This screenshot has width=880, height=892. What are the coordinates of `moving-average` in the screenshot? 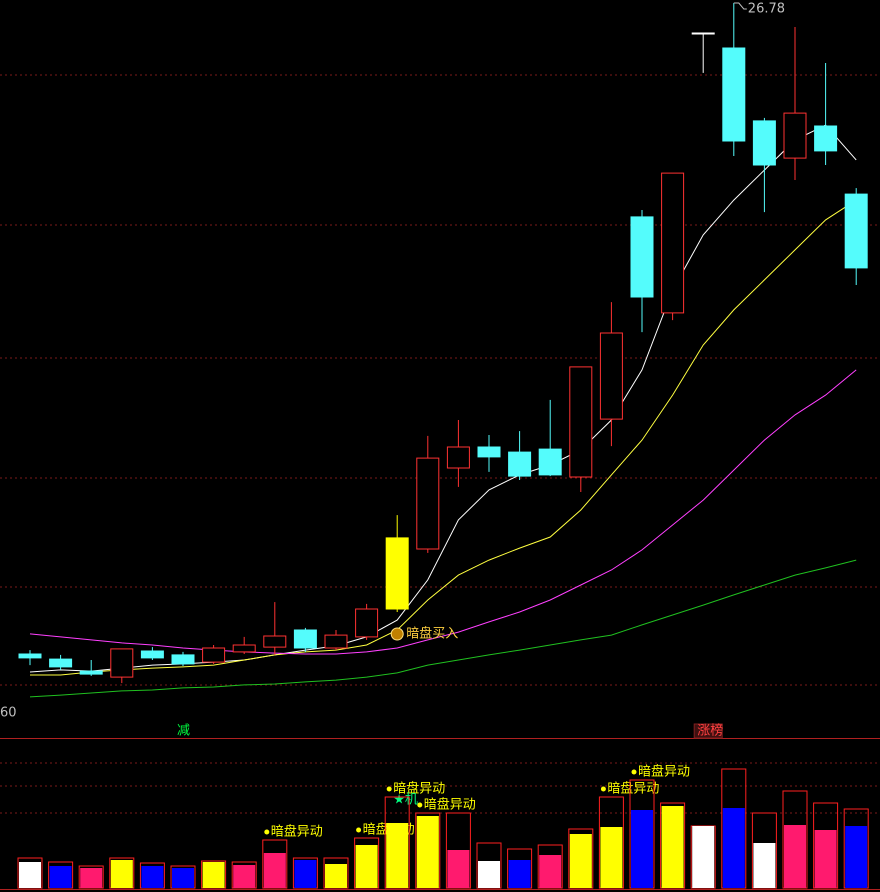 It's located at (443, 628).